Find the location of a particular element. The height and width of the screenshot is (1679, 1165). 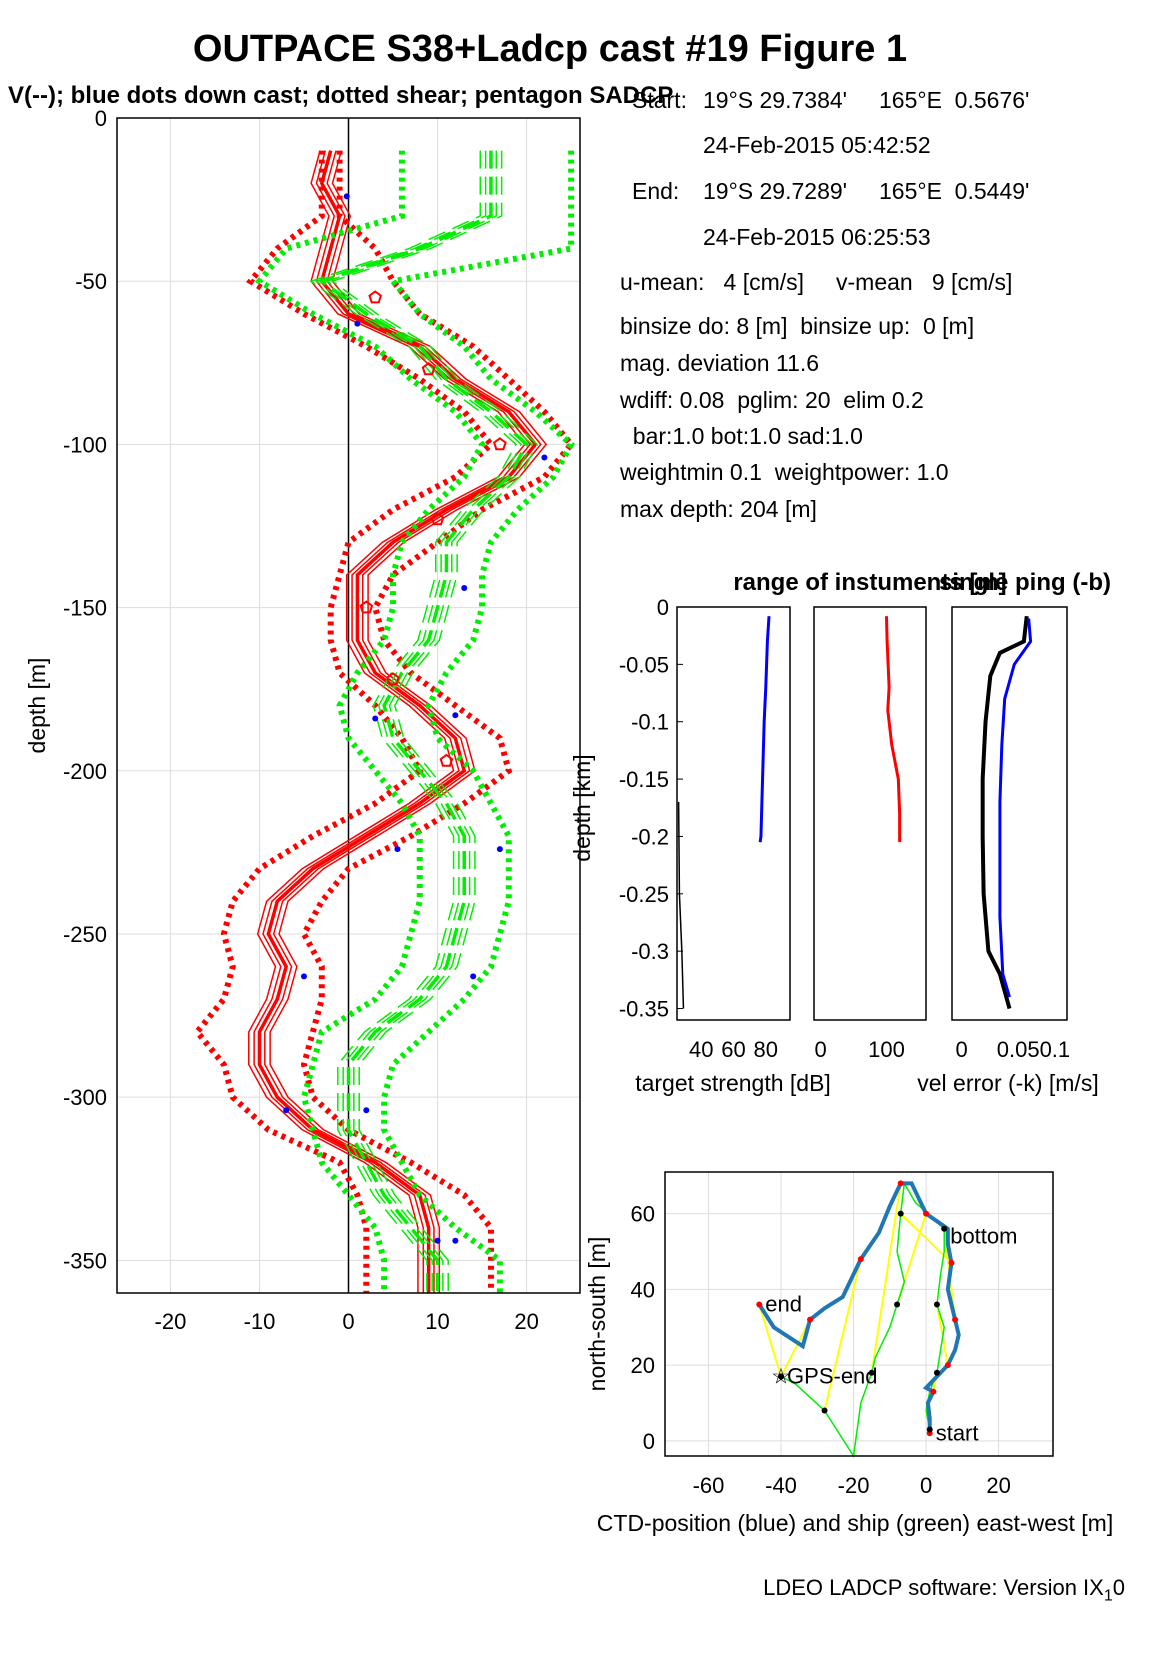

ship-track is located at coordinates (862, 1320).